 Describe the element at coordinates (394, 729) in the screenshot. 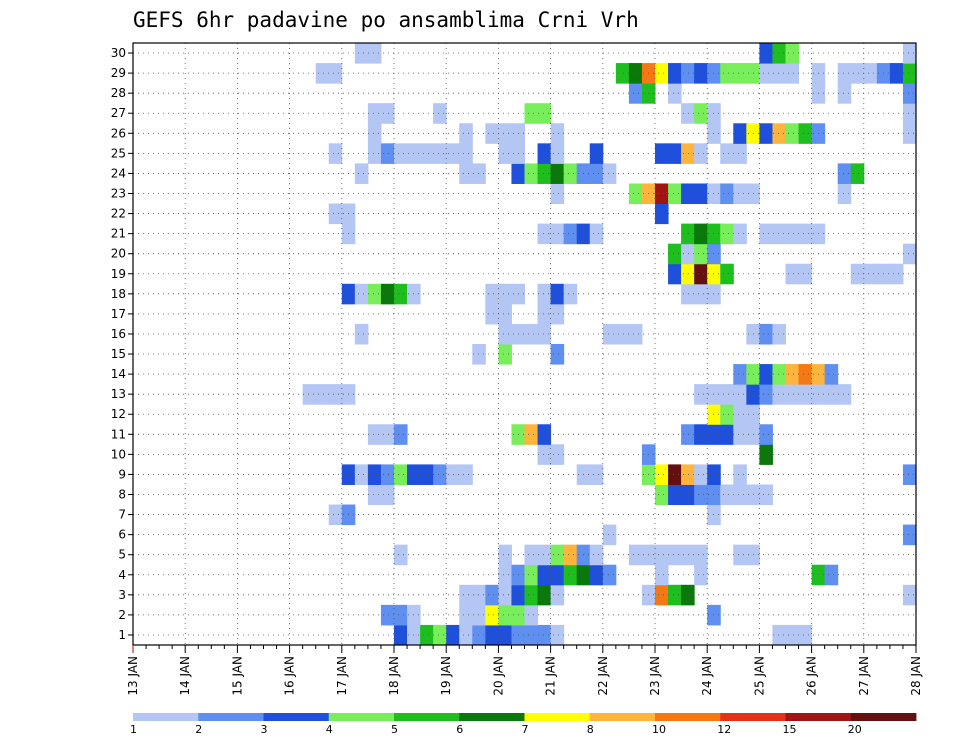

I see `colorbar-label: 5` at that location.